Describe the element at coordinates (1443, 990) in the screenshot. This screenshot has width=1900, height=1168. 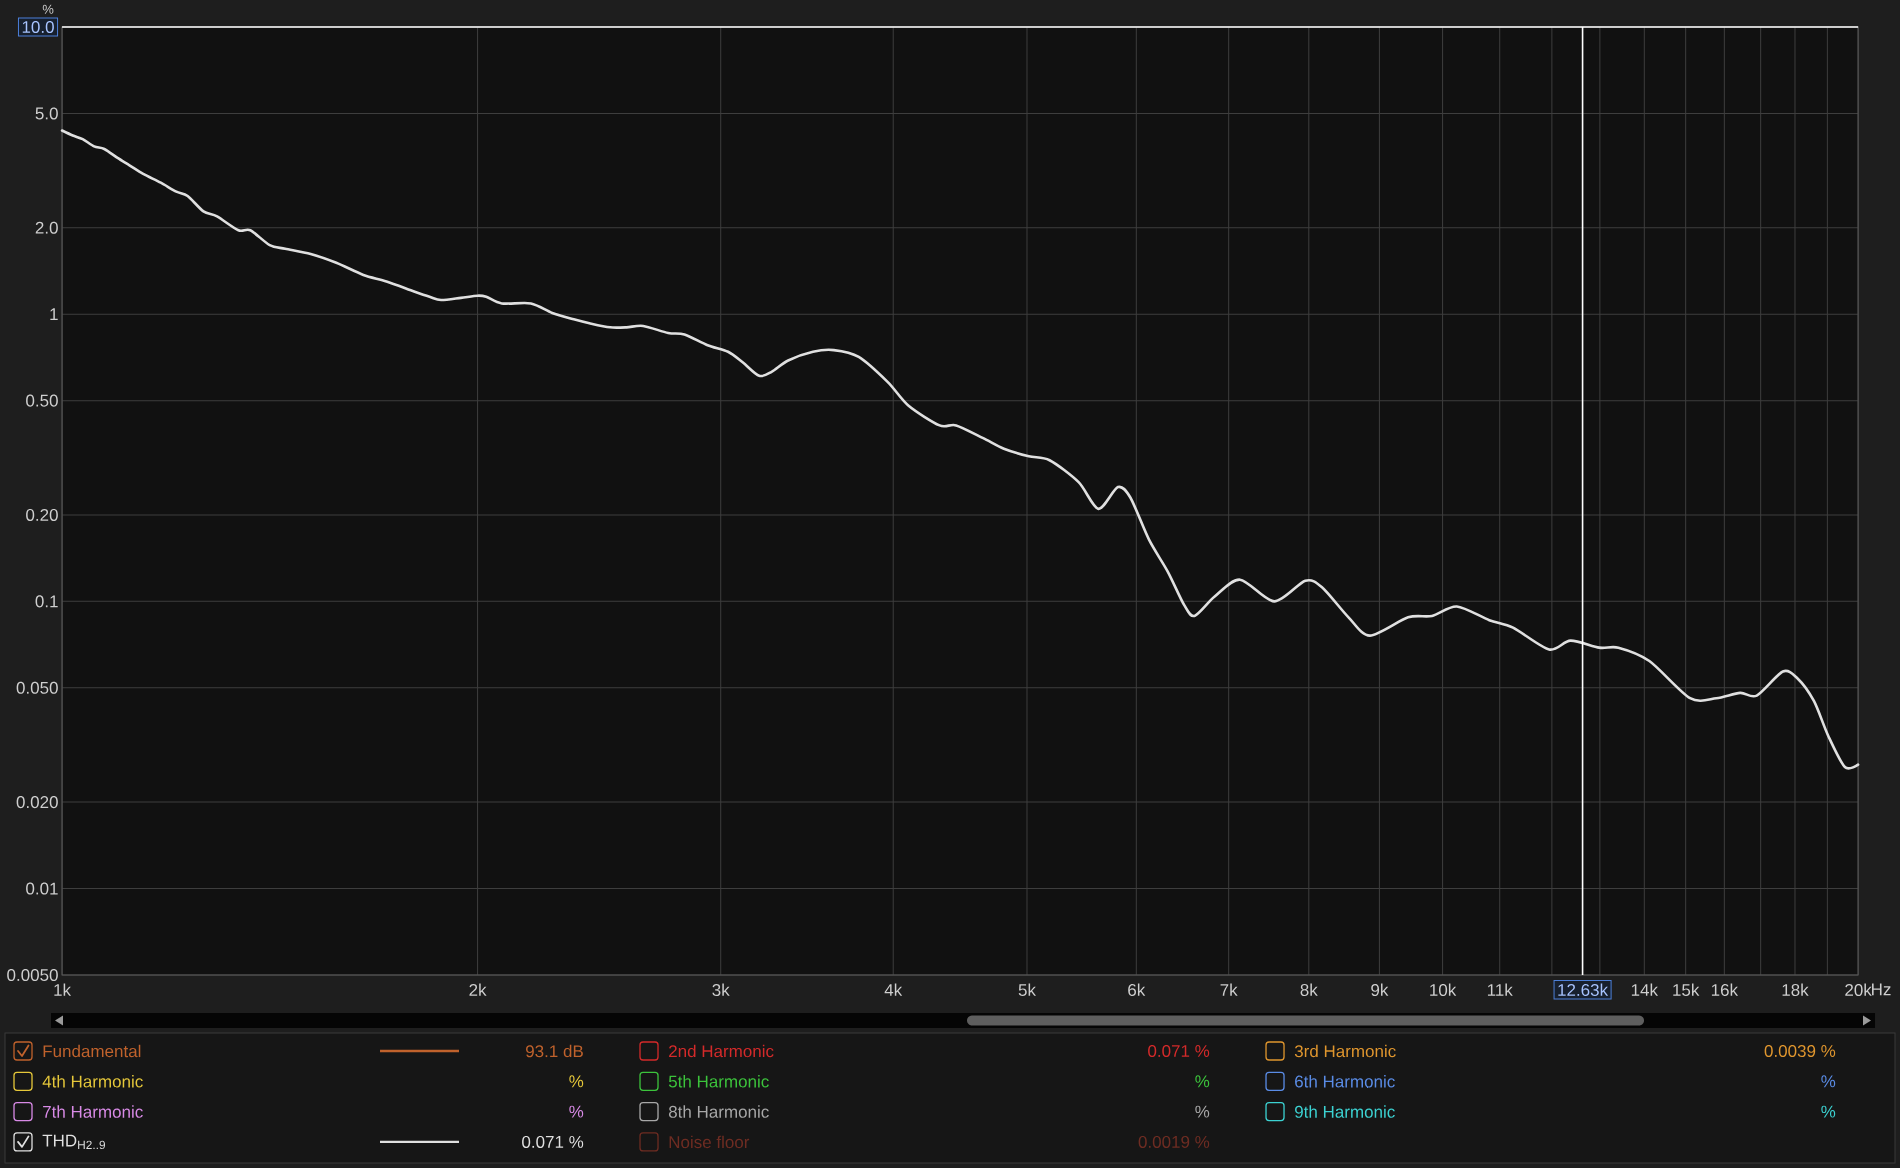
I see `x-tick-label: 10k` at that location.